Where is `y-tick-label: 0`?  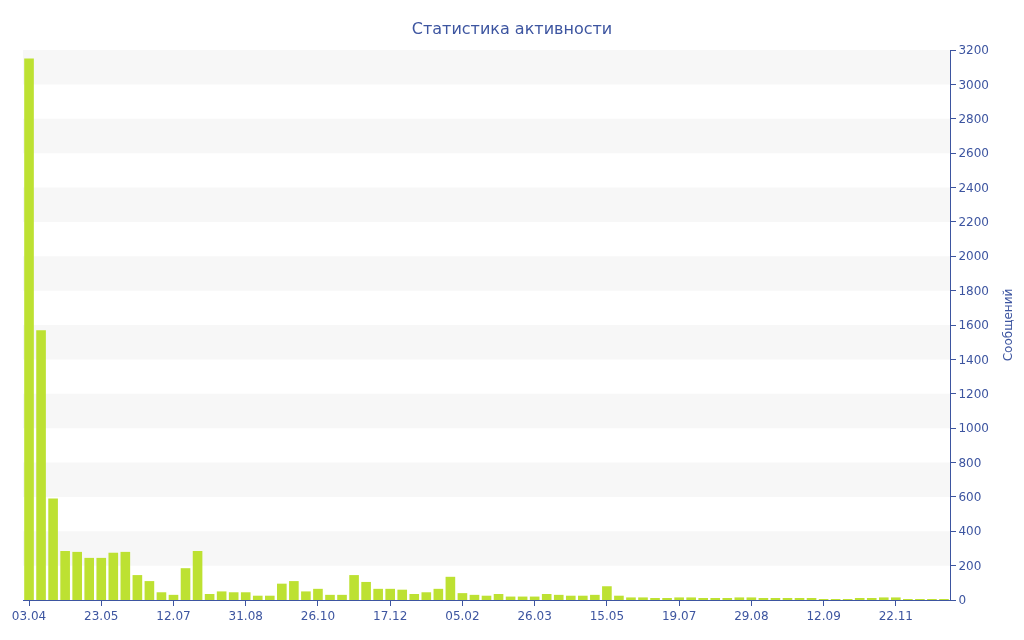 y-tick-label: 0 is located at coordinates (962, 600).